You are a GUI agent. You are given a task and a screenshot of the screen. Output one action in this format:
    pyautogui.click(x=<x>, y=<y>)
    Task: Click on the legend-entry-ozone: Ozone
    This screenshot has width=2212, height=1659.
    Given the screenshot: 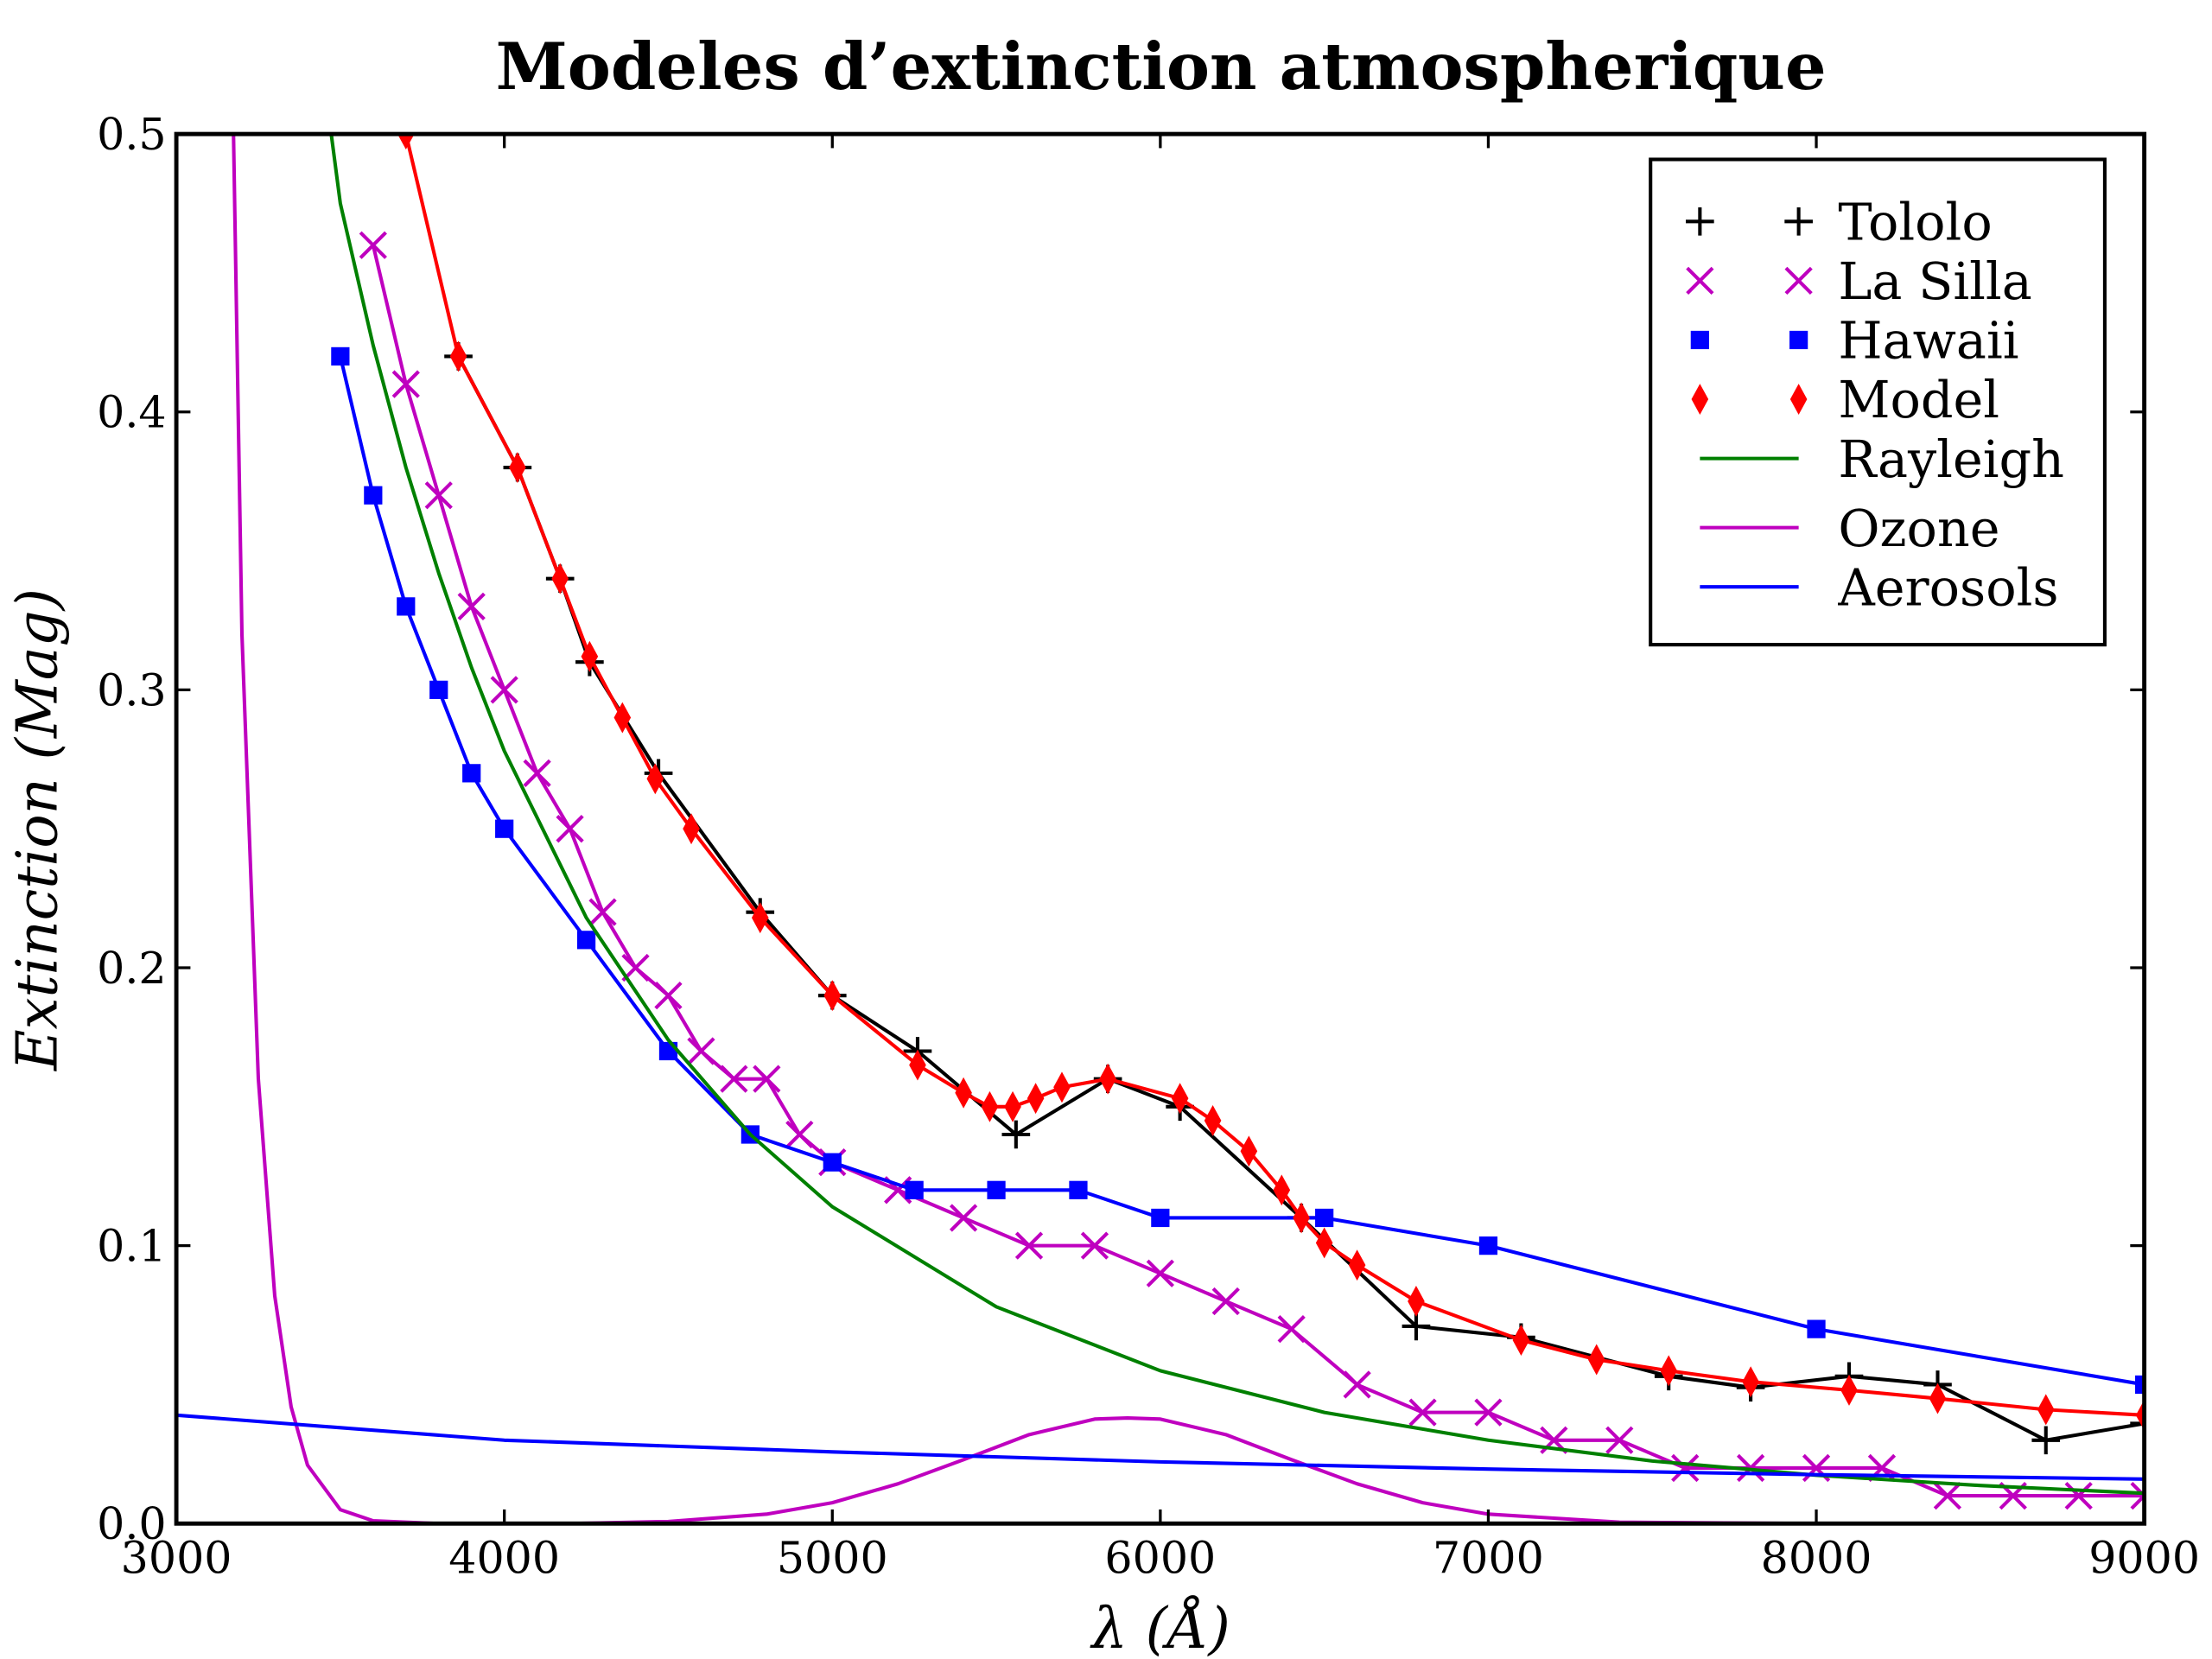 What is the action you would take?
    pyautogui.click(x=1850, y=528)
    